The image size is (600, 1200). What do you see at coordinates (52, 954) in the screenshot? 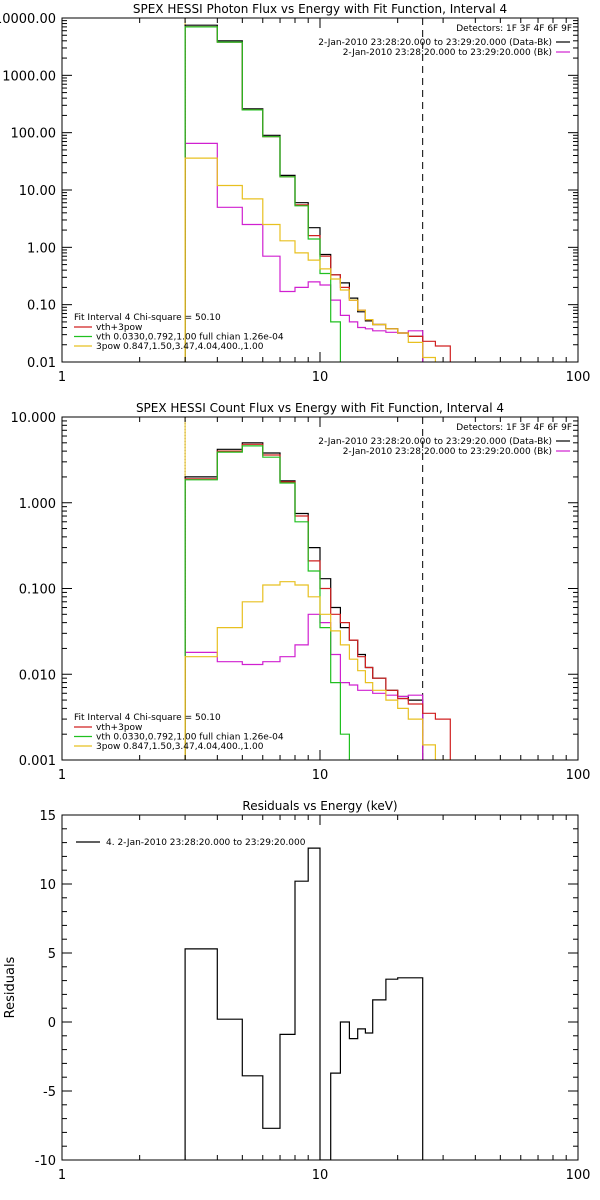
I see `y-tick-label: 5` at bounding box center [52, 954].